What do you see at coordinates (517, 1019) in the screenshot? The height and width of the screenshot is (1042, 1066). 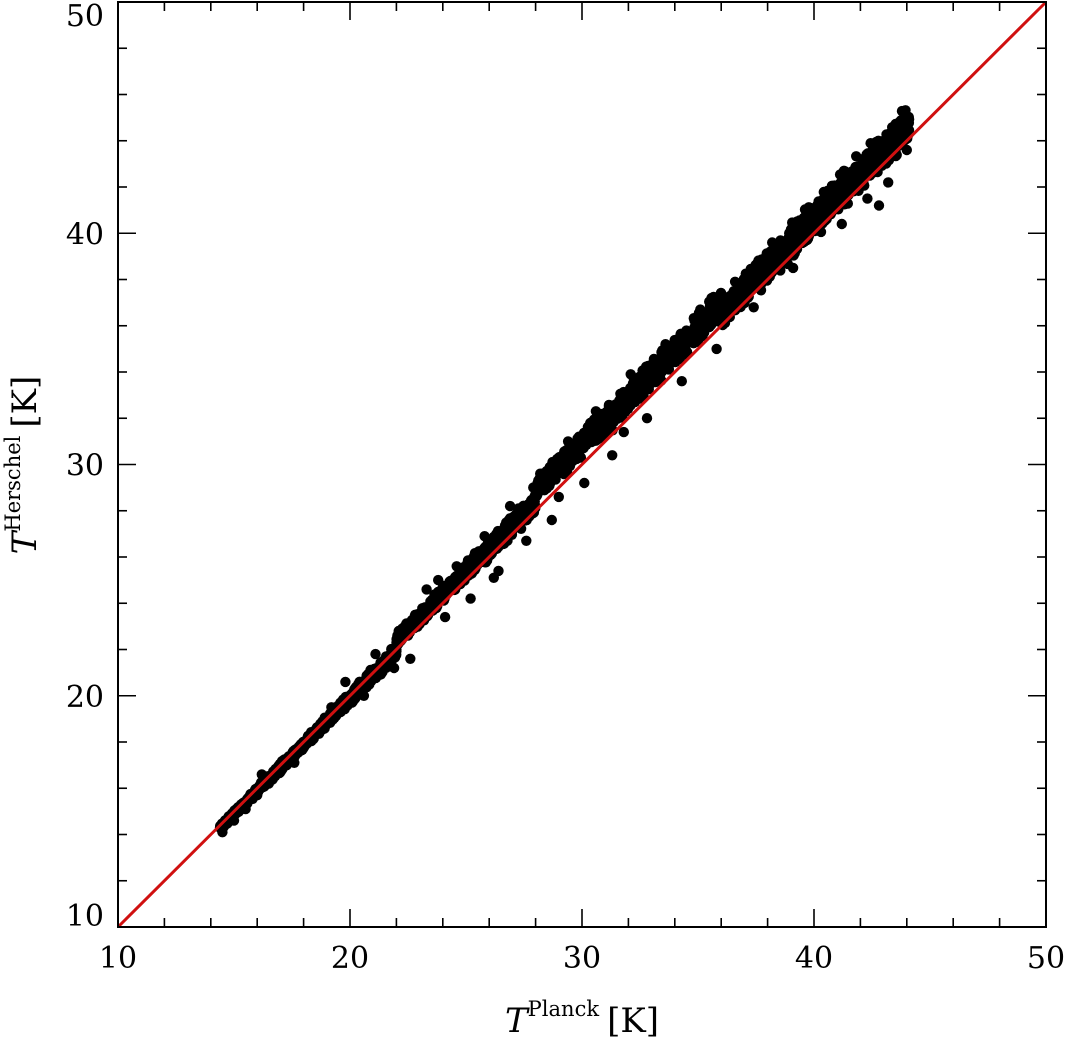 I see `x-axis-title-main: T` at bounding box center [517, 1019].